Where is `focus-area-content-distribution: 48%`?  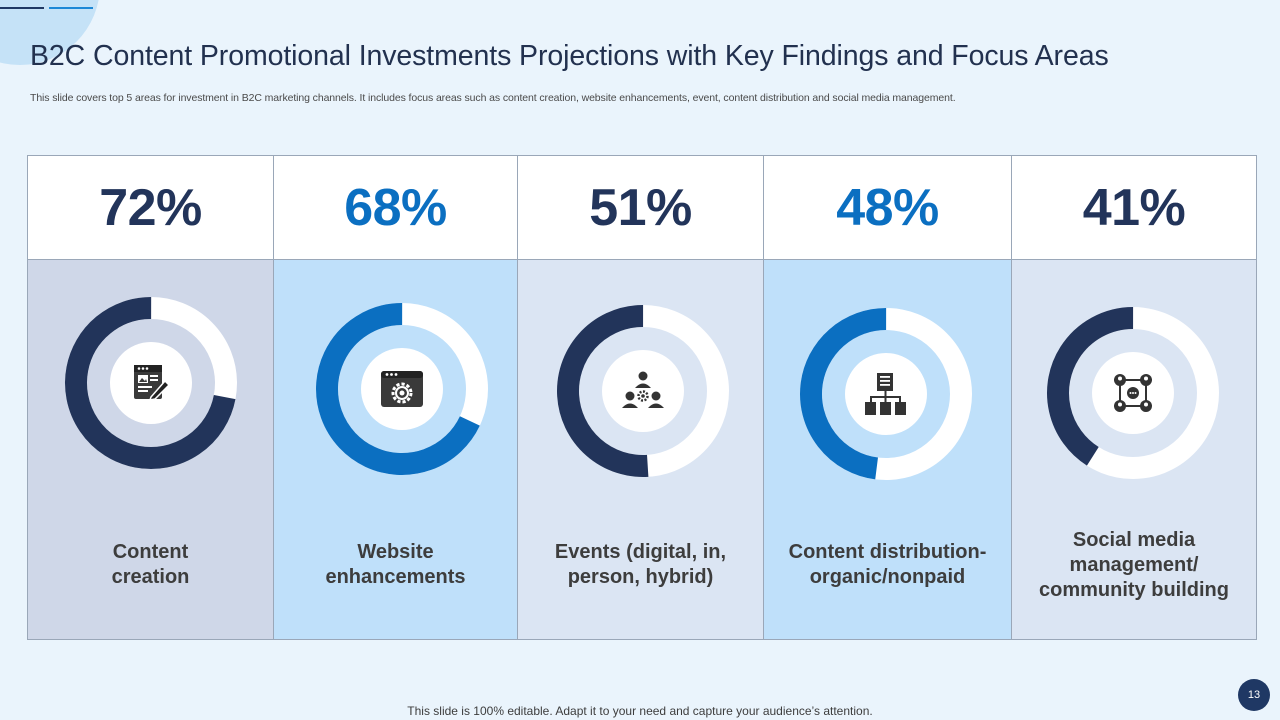
focus-area-content-distribution: 48% is located at coordinates (888, 397).